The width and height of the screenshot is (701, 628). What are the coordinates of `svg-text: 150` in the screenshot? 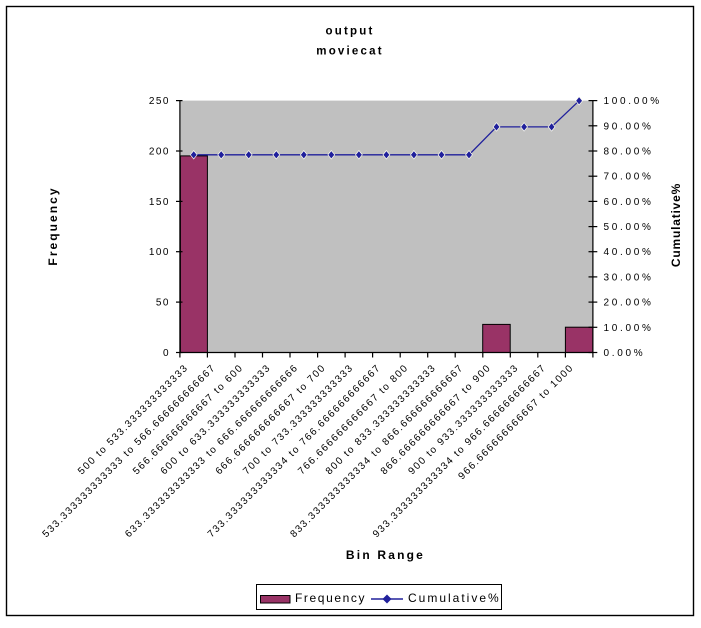 It's located at (159, 202).